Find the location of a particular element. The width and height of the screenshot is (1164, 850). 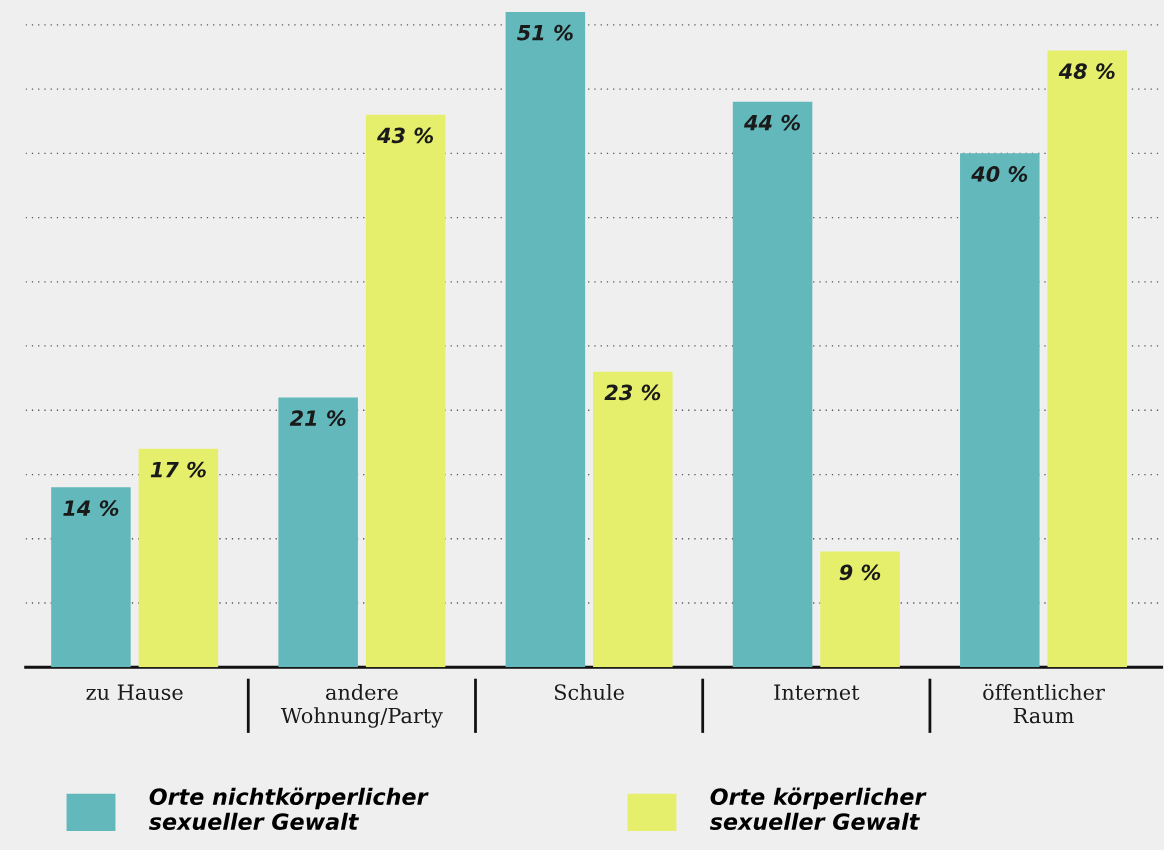

data-label: 17 % is located at coordinates (178, 469).